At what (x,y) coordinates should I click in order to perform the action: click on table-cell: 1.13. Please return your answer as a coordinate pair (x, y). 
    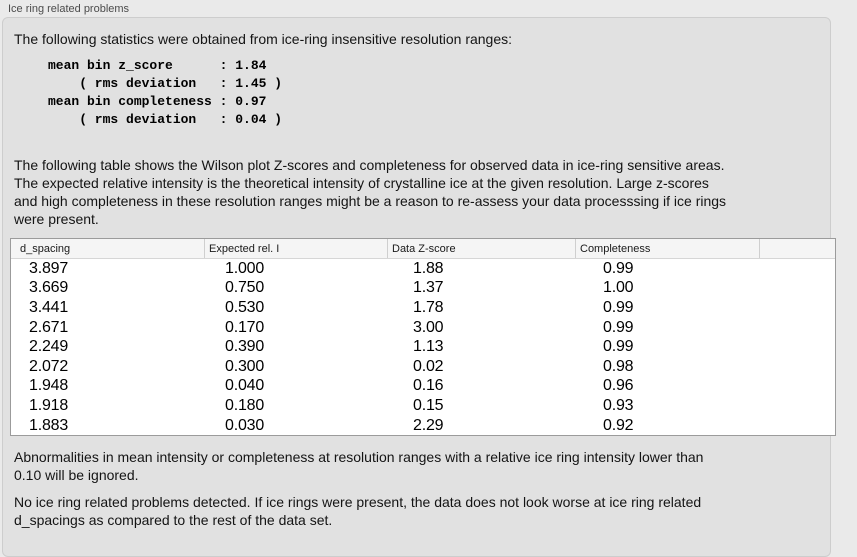
    Looking at the image, I should click on (428, 347).